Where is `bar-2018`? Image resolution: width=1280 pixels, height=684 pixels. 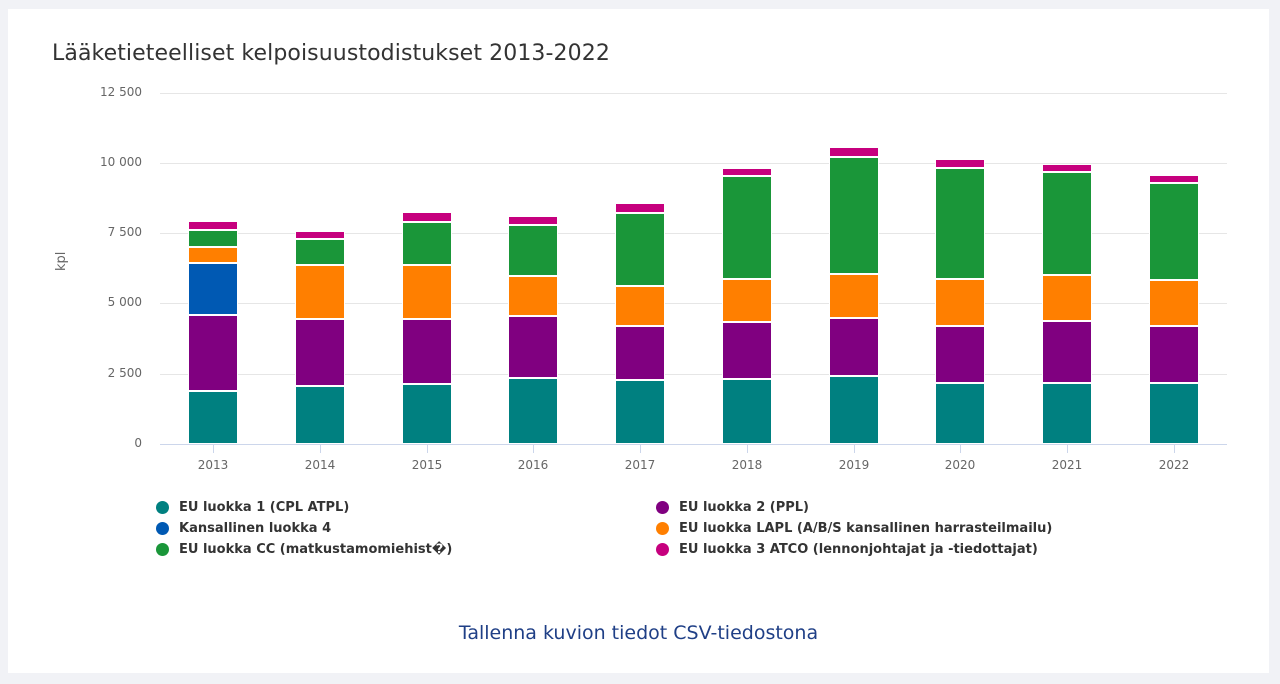
bar-2018 is located at coordinates (747, 249).